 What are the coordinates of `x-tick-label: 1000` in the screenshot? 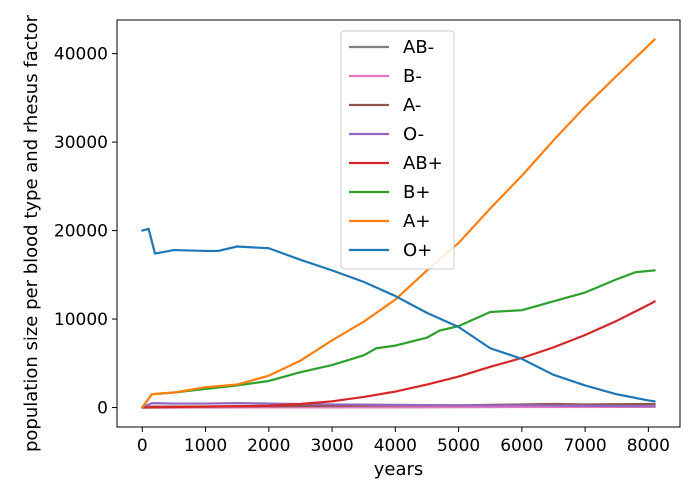 It's located at (205, 446).